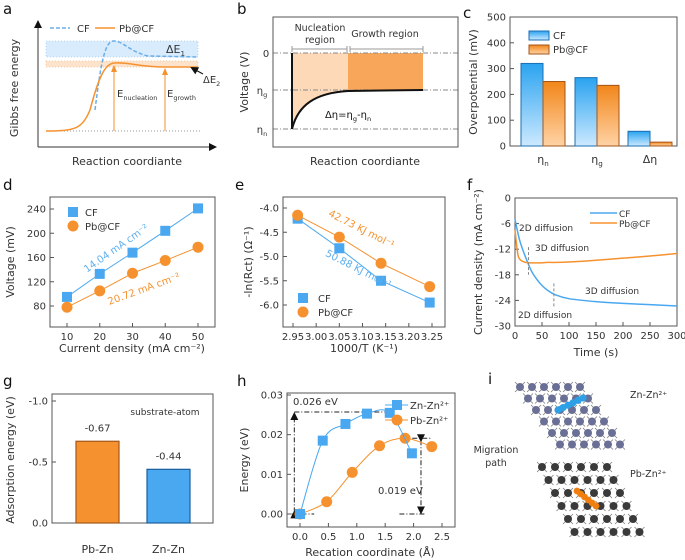 The image size is (685, 560). I want to click on y-tick-label: 160, so click(36, 258).